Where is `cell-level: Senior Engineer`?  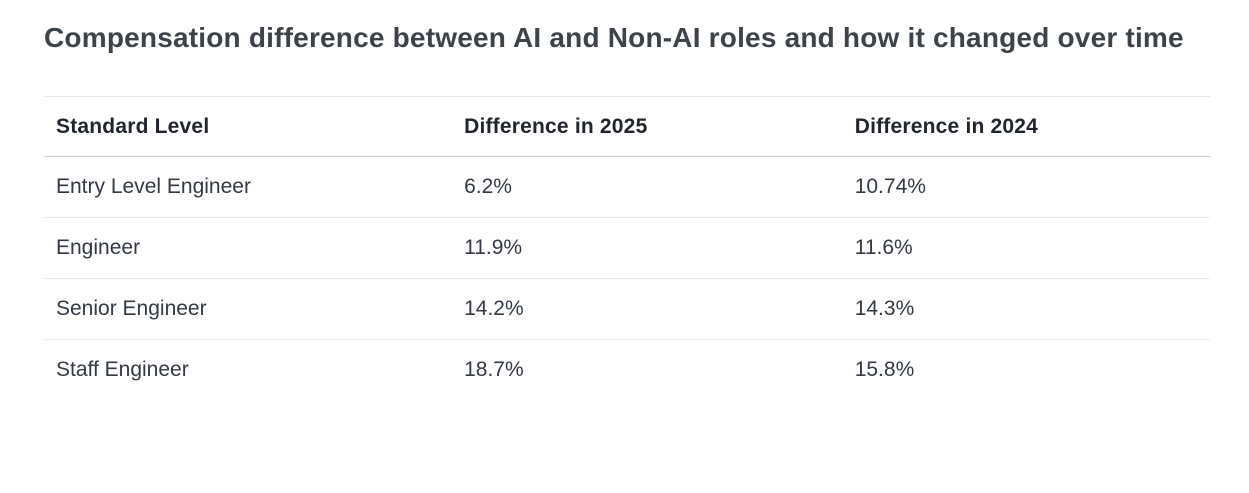 cell-level: Senior Engineer is located at coordinates (131, 308).